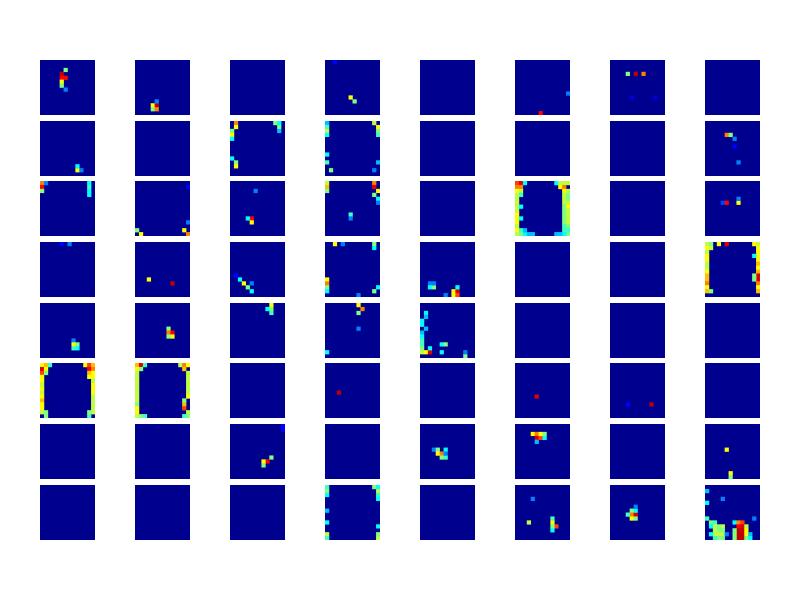 The height and width of the screenshot is (600, 800). I want to click on feature-map-panel-r6-c0, so click(67, 451).